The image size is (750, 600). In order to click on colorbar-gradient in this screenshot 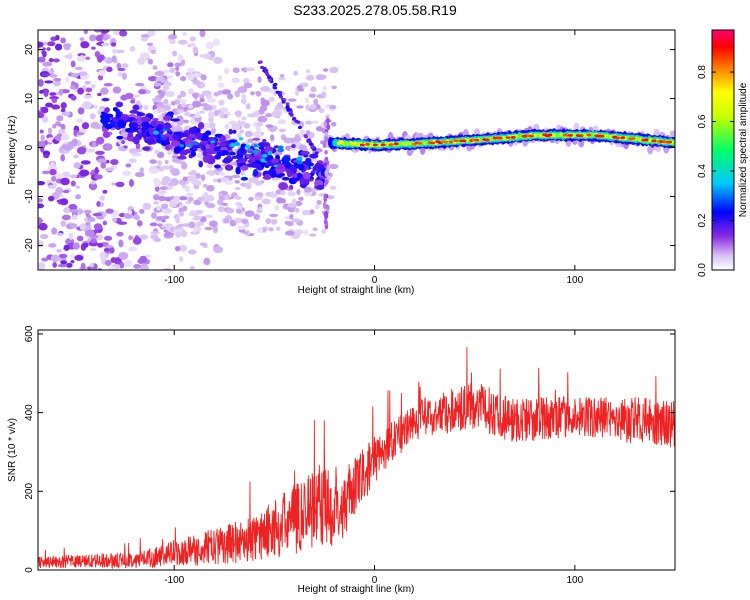, I will do `click(723, 150)`.